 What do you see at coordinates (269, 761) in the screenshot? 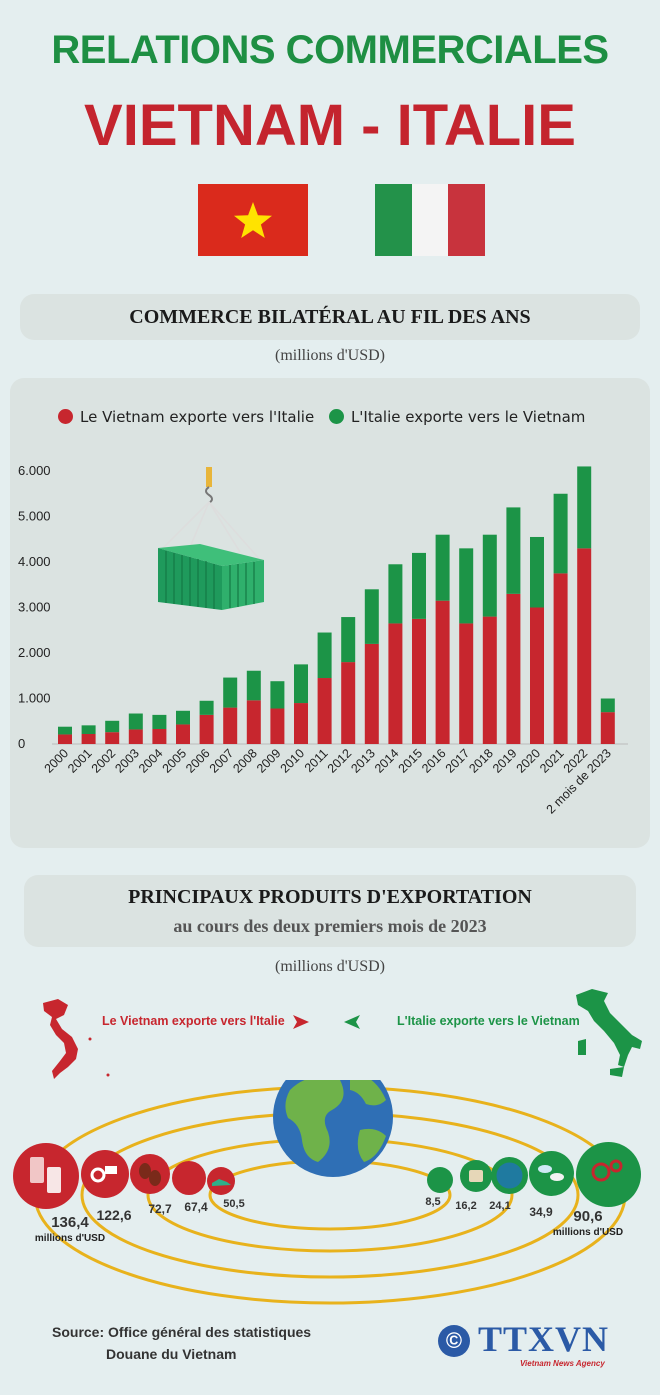
I see `x-tick-label: 2009` at bounding box center [269, 761].